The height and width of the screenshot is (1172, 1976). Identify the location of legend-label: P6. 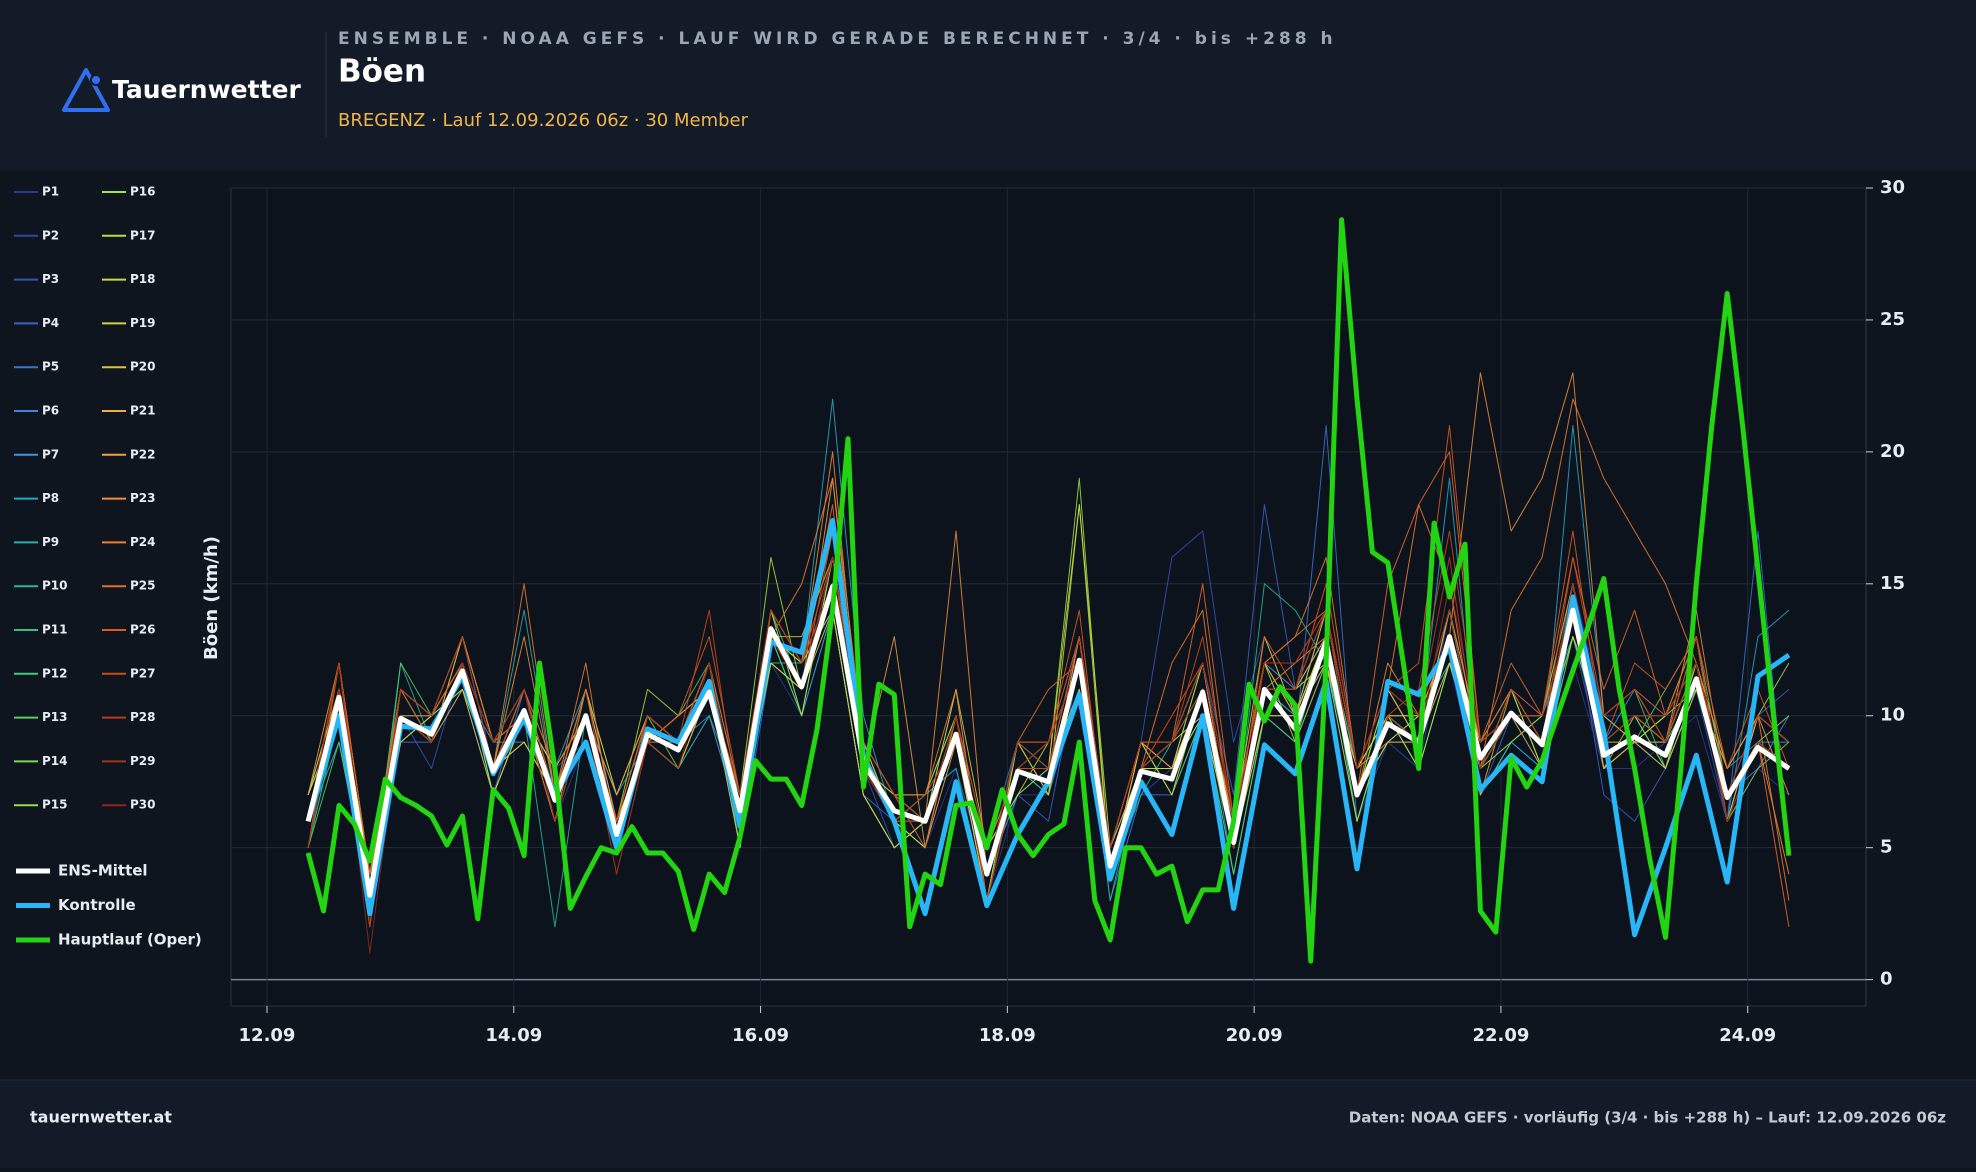
(50, 411).